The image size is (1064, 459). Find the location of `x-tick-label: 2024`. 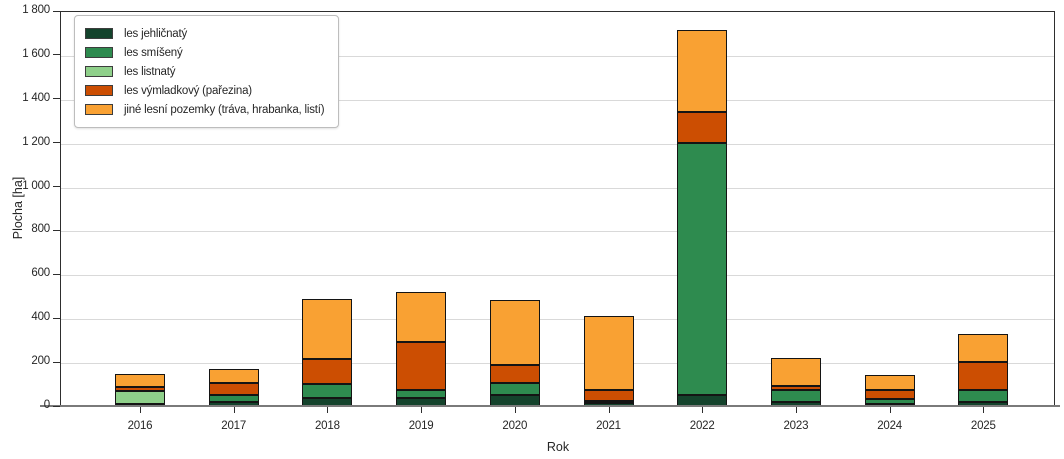

x-tick-label: 2024 is located at coordinates (889, 426).